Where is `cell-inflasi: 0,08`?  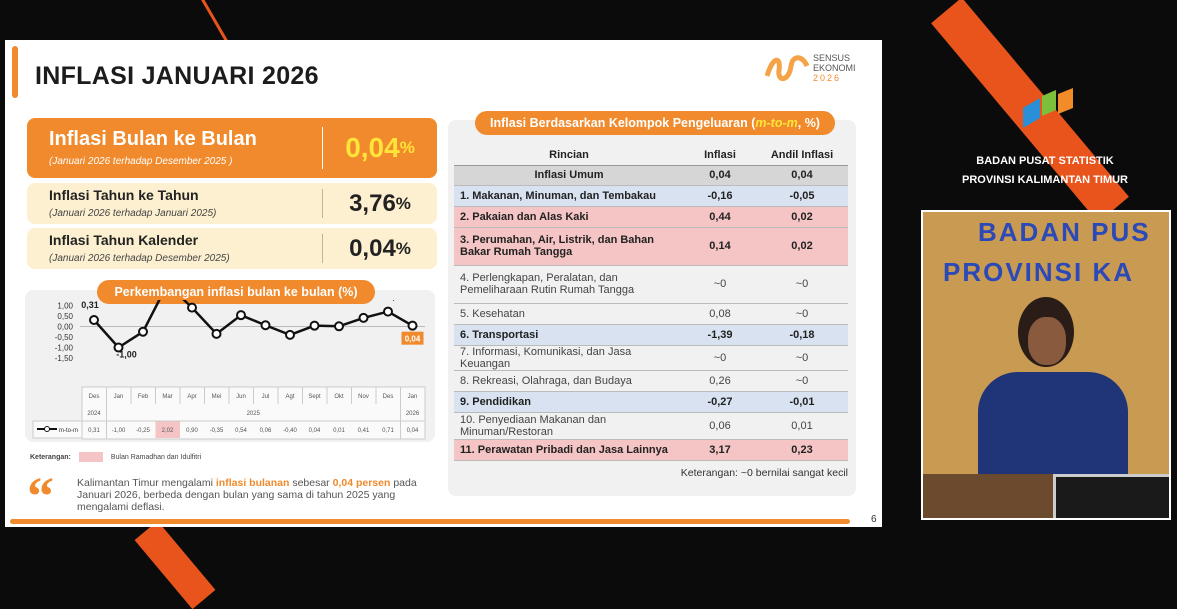 cell-inflasi: 0,08 is located at coordinates (720, 313).